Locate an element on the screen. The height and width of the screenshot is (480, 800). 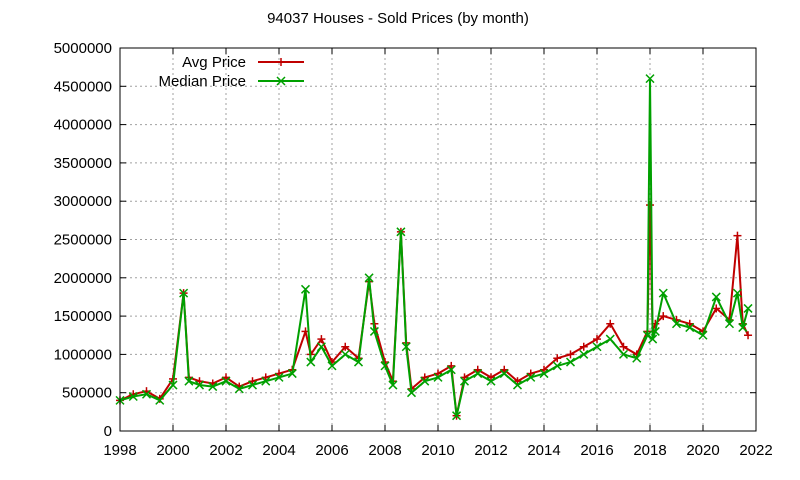
x-tick-label: 2002 is located at coordinates (225, 450).